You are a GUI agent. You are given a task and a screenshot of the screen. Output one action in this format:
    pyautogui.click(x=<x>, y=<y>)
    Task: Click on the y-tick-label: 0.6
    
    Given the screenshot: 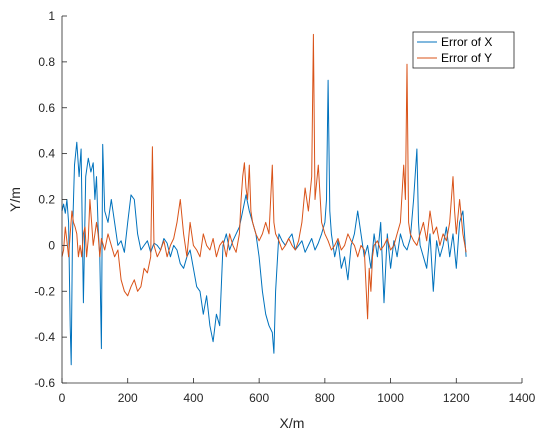 What is the action you would take?
    pyautogui.click(x=46, y=108)
    